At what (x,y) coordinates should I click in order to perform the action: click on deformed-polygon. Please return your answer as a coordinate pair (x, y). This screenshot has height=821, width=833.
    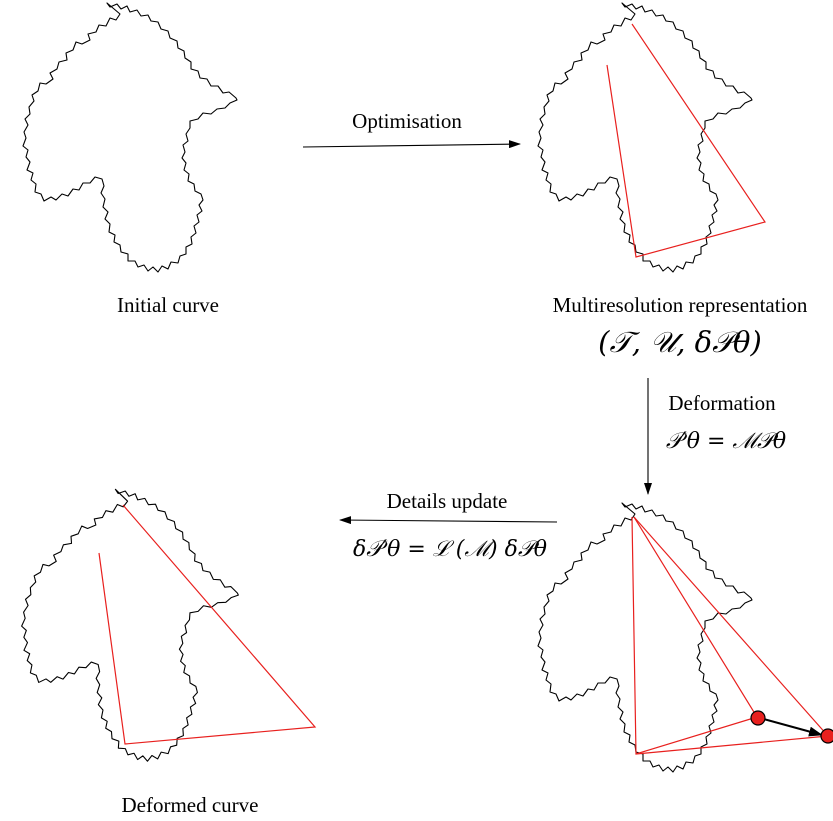
    Looking at the image, I should click on (207, 624).